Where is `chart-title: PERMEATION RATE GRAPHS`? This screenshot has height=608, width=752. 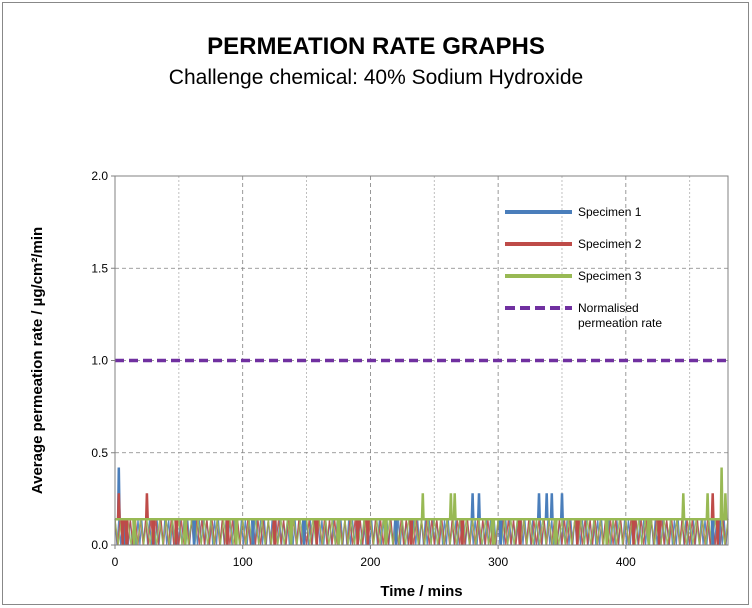 chart-title: PERMEATION RATE GRAPHS is located at coordinates (376, 46).